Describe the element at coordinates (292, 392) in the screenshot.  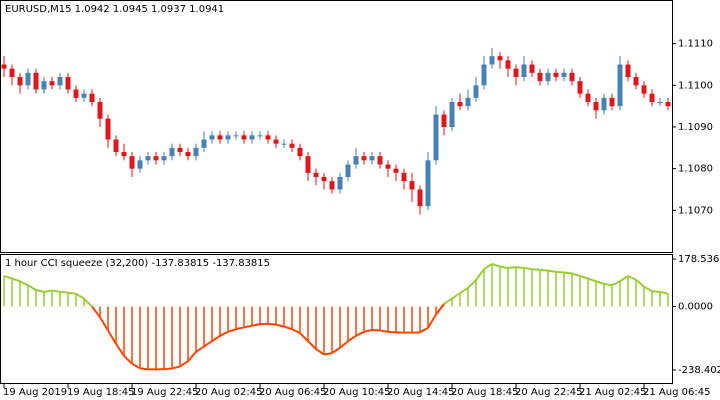
I see `x-tick-label: 20 Aug 06:45` at that location.